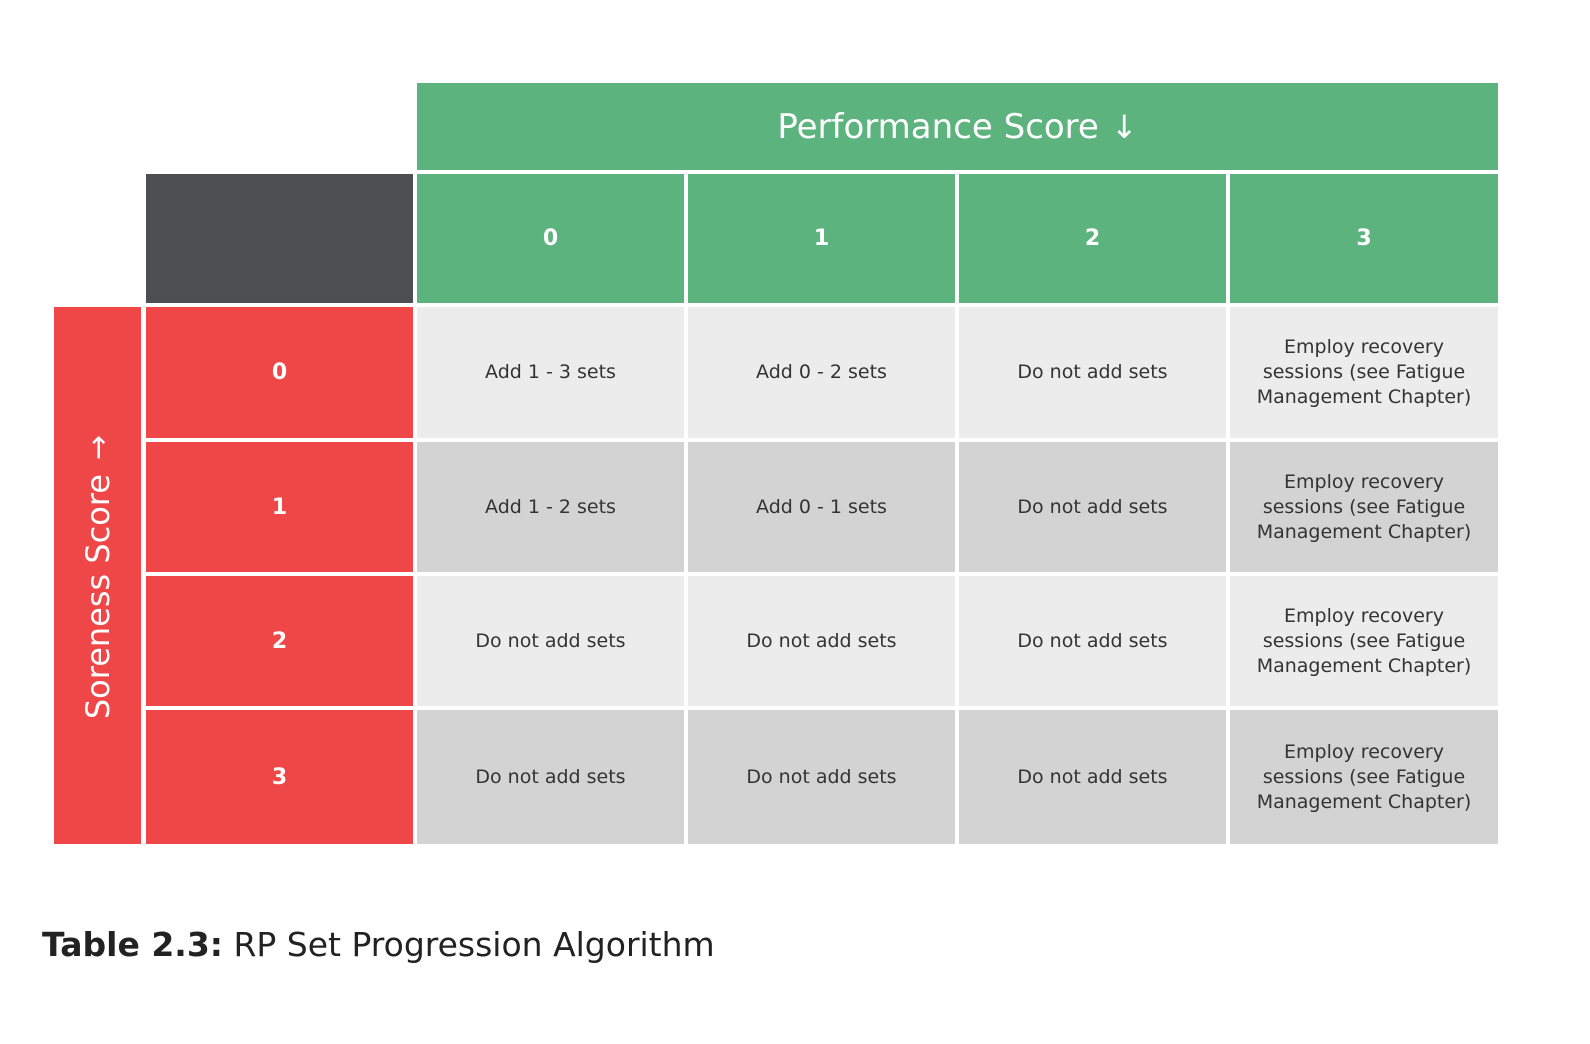 The height and width of the screenshot is (1044, 1590). Describe the element at coordinates (279, 507) in the screenshot. I see `row-header-1: 1` at that location.